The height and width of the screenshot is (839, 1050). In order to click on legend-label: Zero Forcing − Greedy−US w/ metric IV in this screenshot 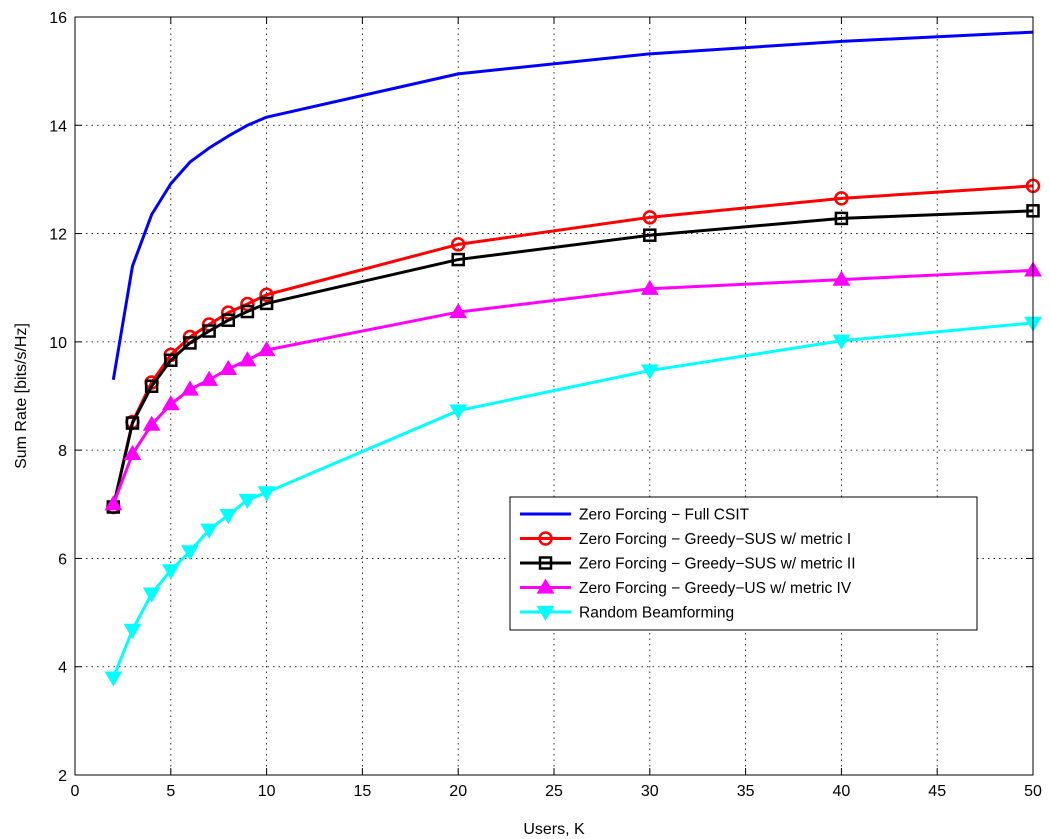, I will do `click(715, 588)`.